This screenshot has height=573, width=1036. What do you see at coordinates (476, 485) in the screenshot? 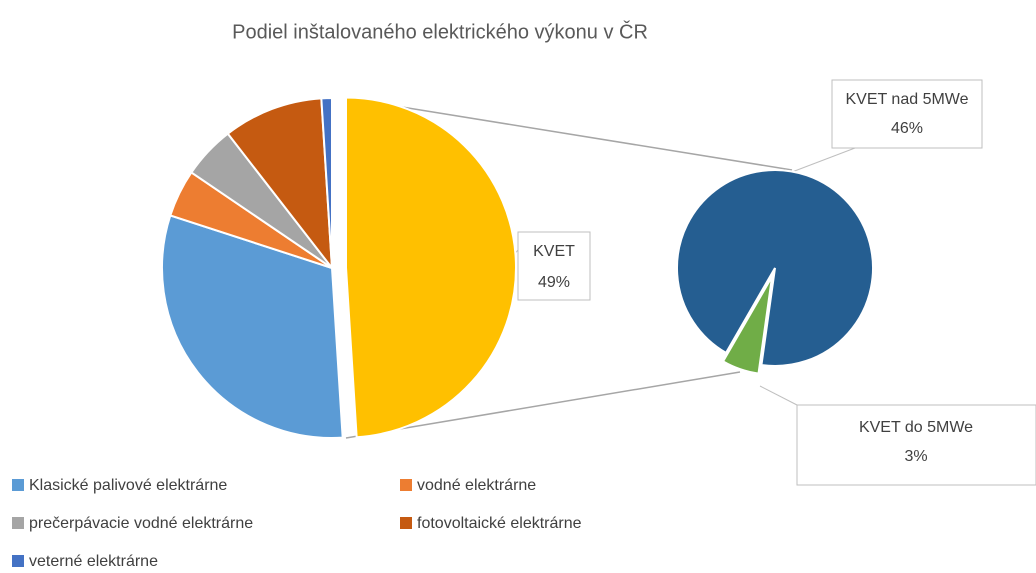
I see `legend-label: vodné elektrárne` at bounding box center [476, 485].